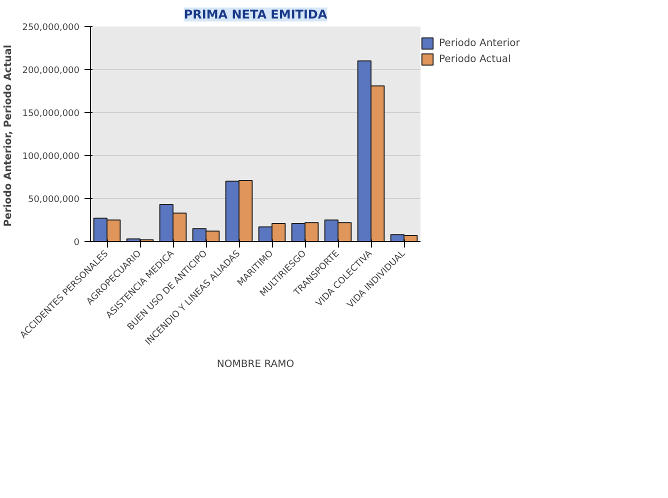 The height and width of the screenshot is (498, 668). Describe the element at coordinates (255, 364) in the screenshot. I see `x-axis-title: NOMBRE RAMO` at that location.